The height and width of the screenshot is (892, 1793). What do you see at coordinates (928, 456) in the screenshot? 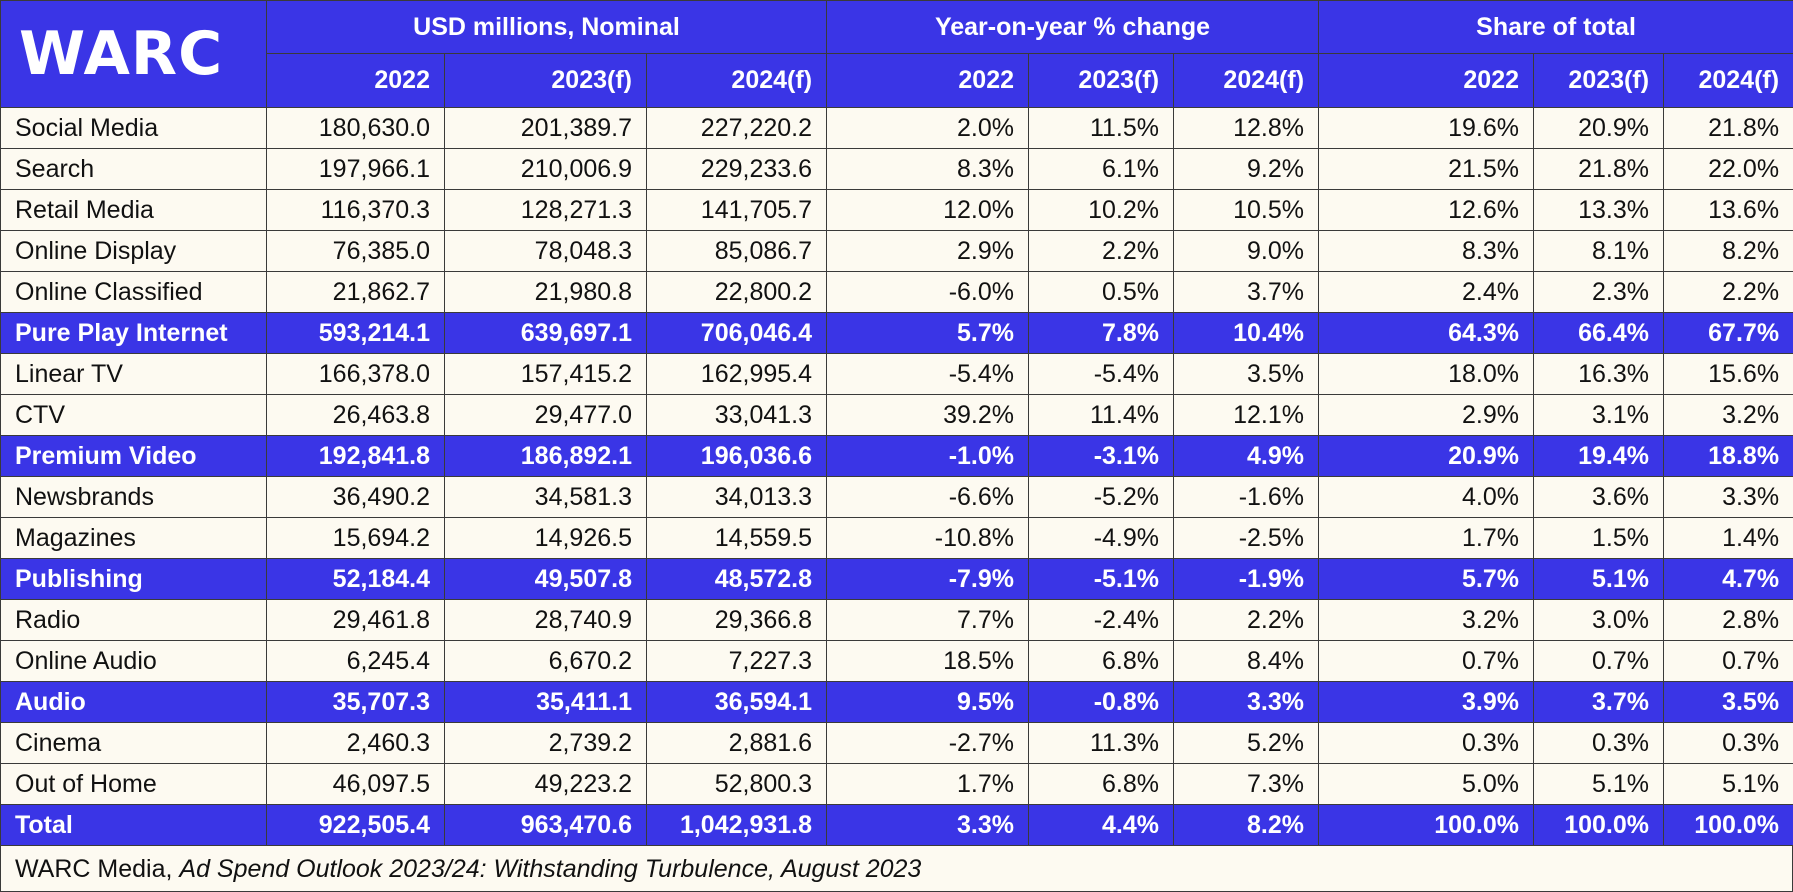
I see `value-cell: -1.0%` at bounding box center [928, 456].